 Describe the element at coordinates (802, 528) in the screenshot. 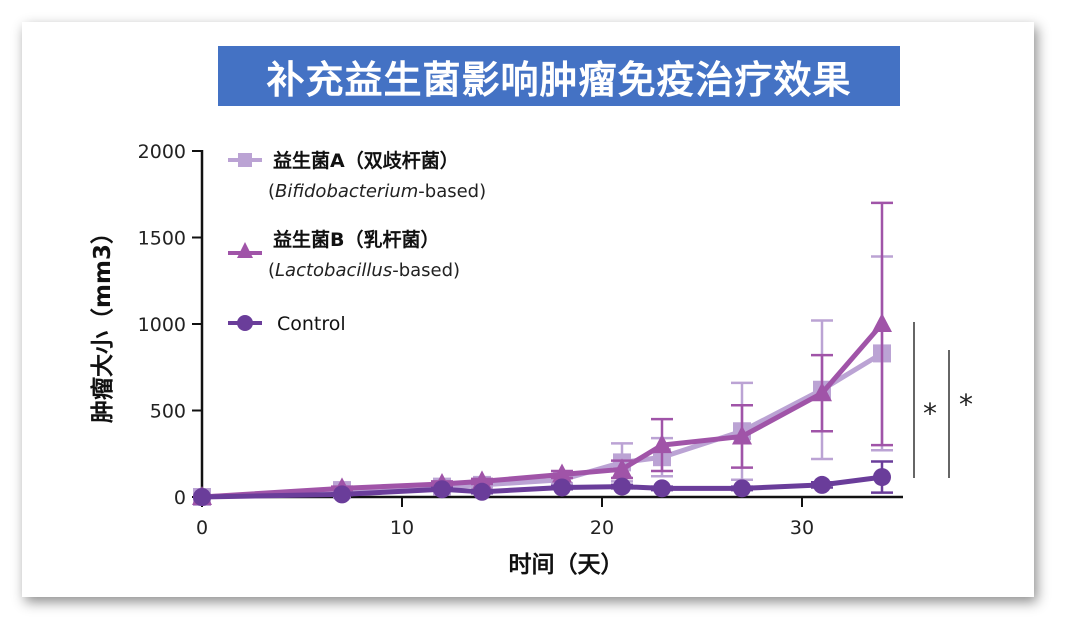

I see `x-tick-label: 30` at that location.